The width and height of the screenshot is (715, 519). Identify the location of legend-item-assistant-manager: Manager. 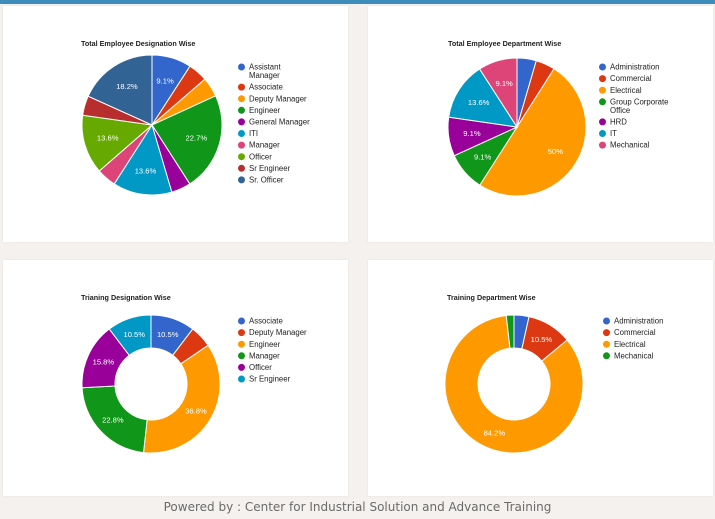
(264, 75).